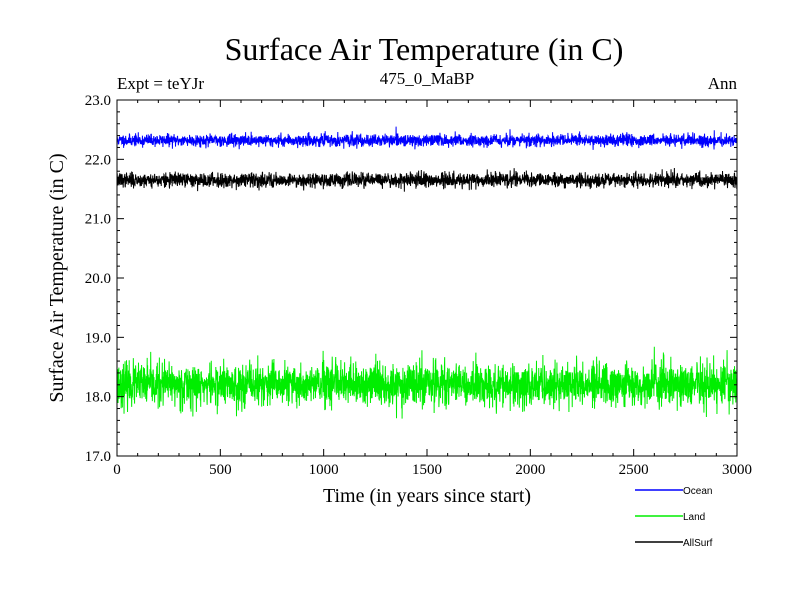 This screenshot has height=600, width=800. Describe the element at coordinates (324, 470) in the screenshot. I see `x-tick-label: 1000` at that location.